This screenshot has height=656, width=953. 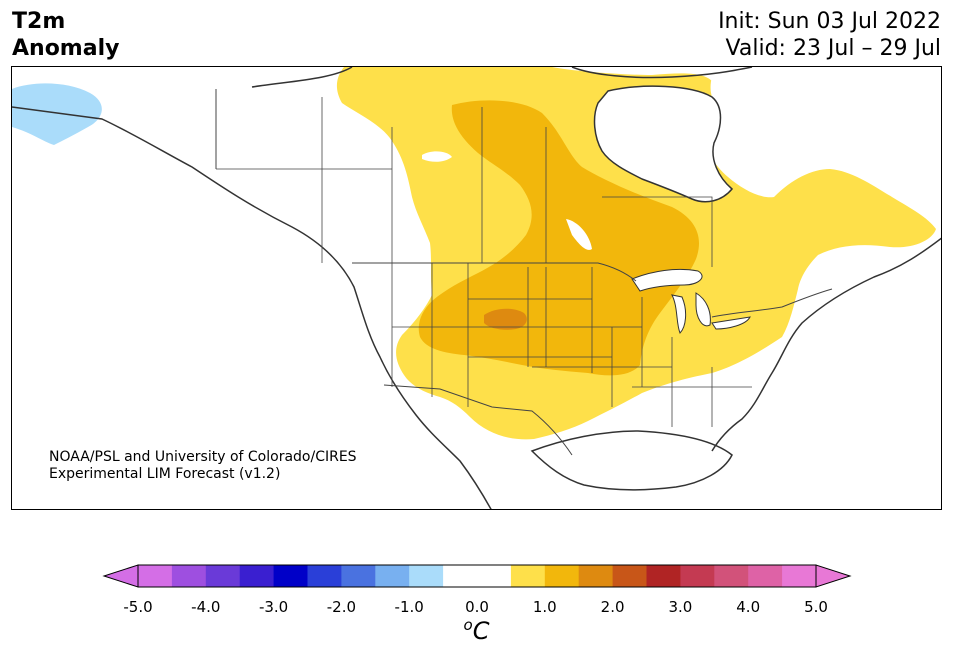 What do you see at coordinates (691, 301) in the screenshot?
I see `great-lakes` at bounding box center [691, 301].